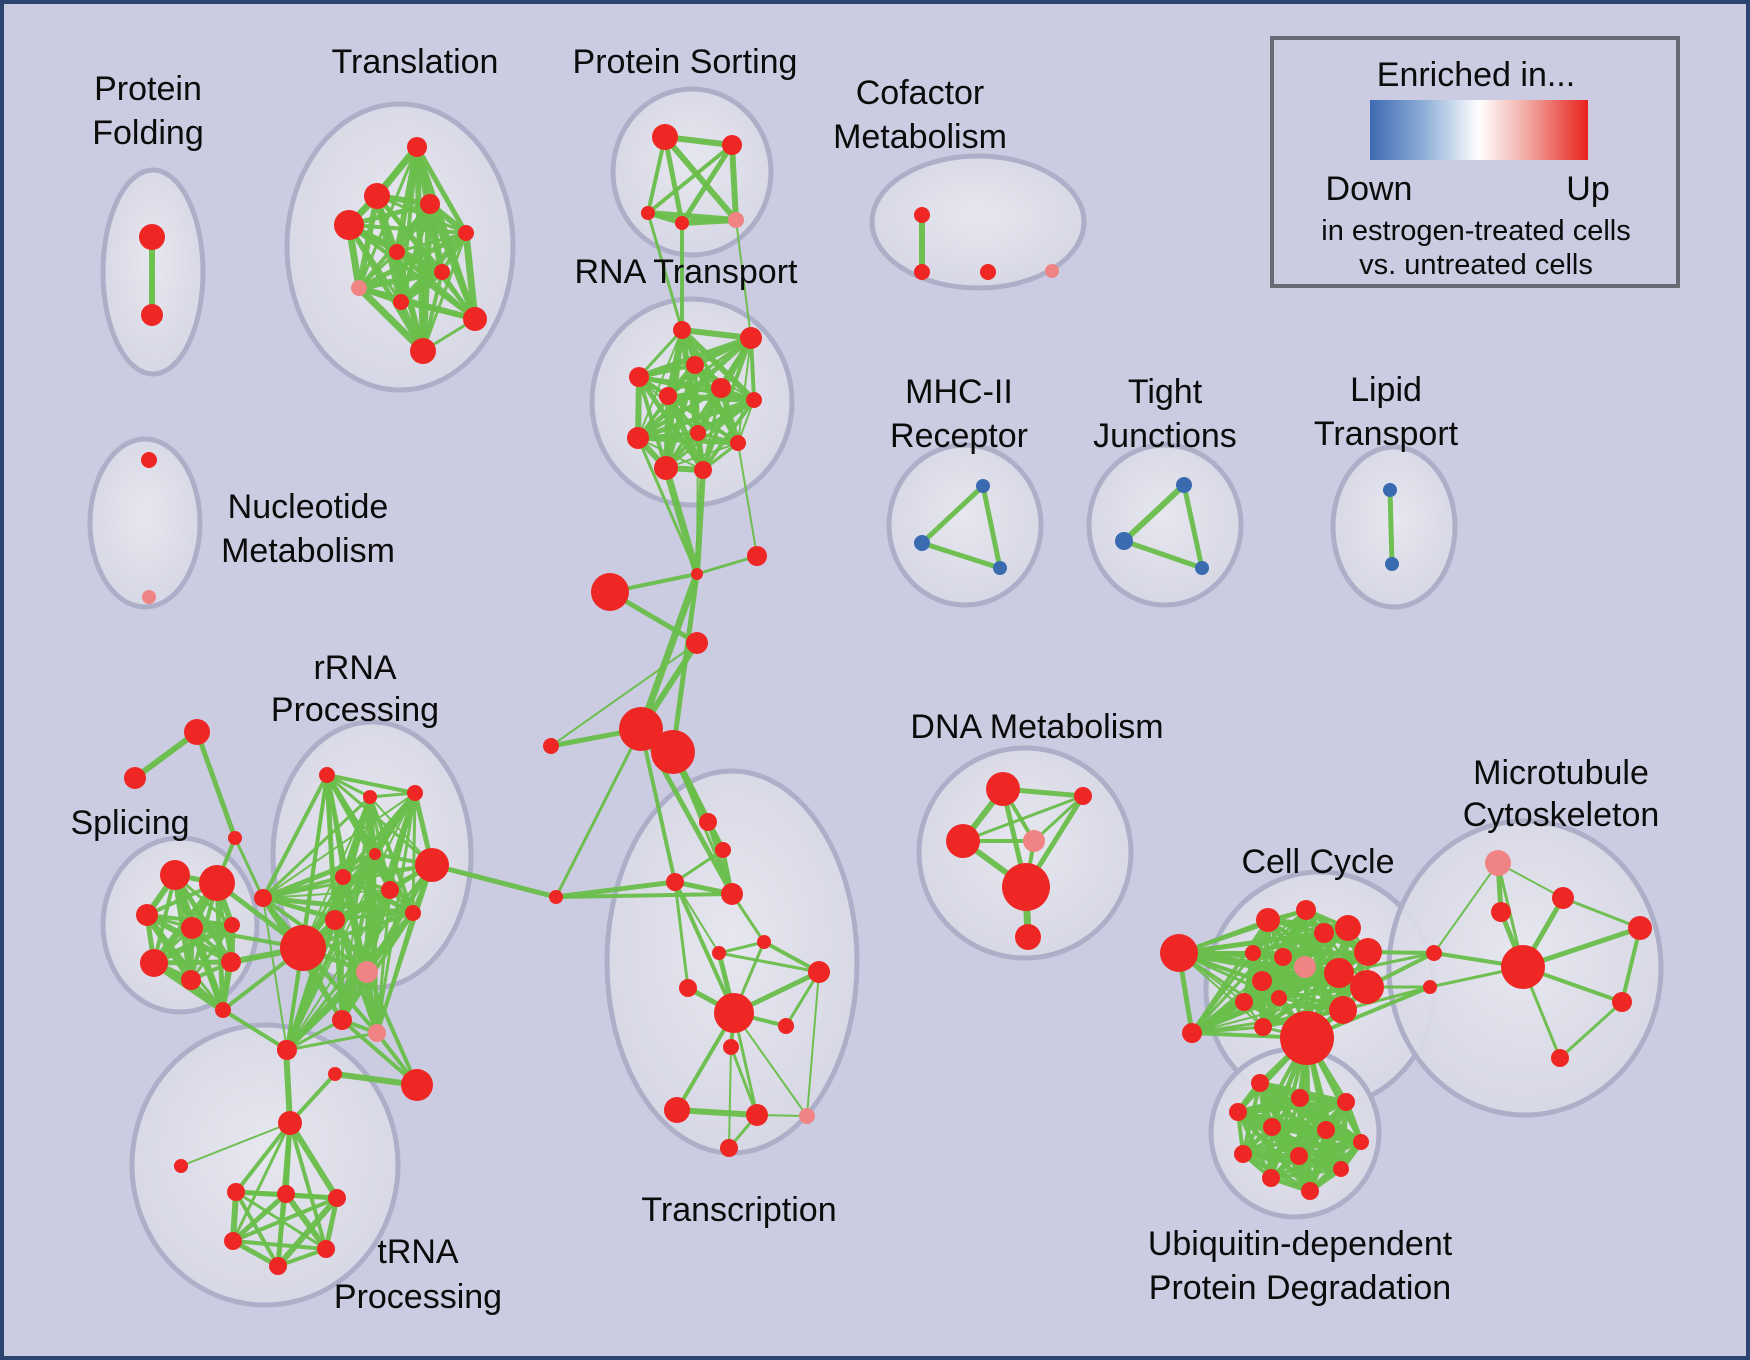  Describe the element at coordinates (418, 1297) in the screenshot. I see `cluster-label-trna-processing: Processing` at that location.